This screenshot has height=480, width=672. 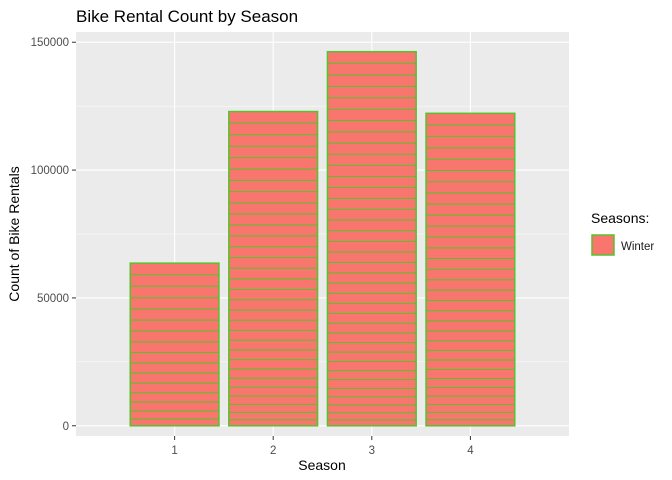 I want to click on y-axis: 0 50000 100000 150000, so click(x=53, y=235).